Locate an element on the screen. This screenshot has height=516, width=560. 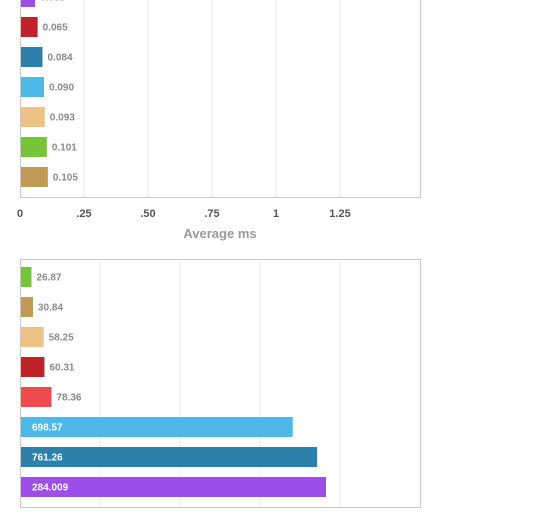
bar-value-label: 0.065 is located at coordinates (55, 28).